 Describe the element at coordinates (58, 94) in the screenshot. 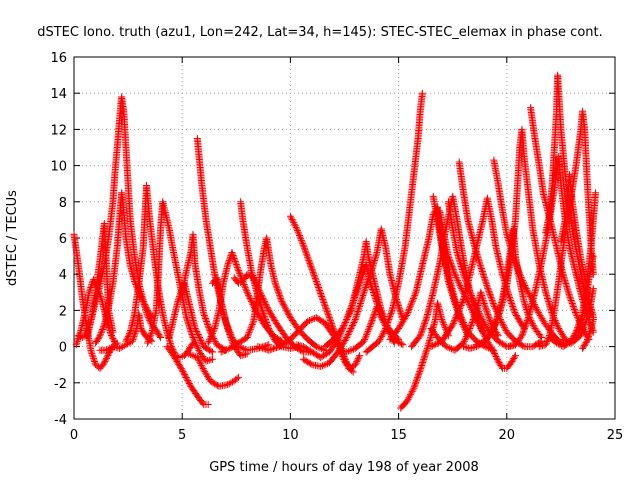

I see `y-tick-label: 14` at that location.